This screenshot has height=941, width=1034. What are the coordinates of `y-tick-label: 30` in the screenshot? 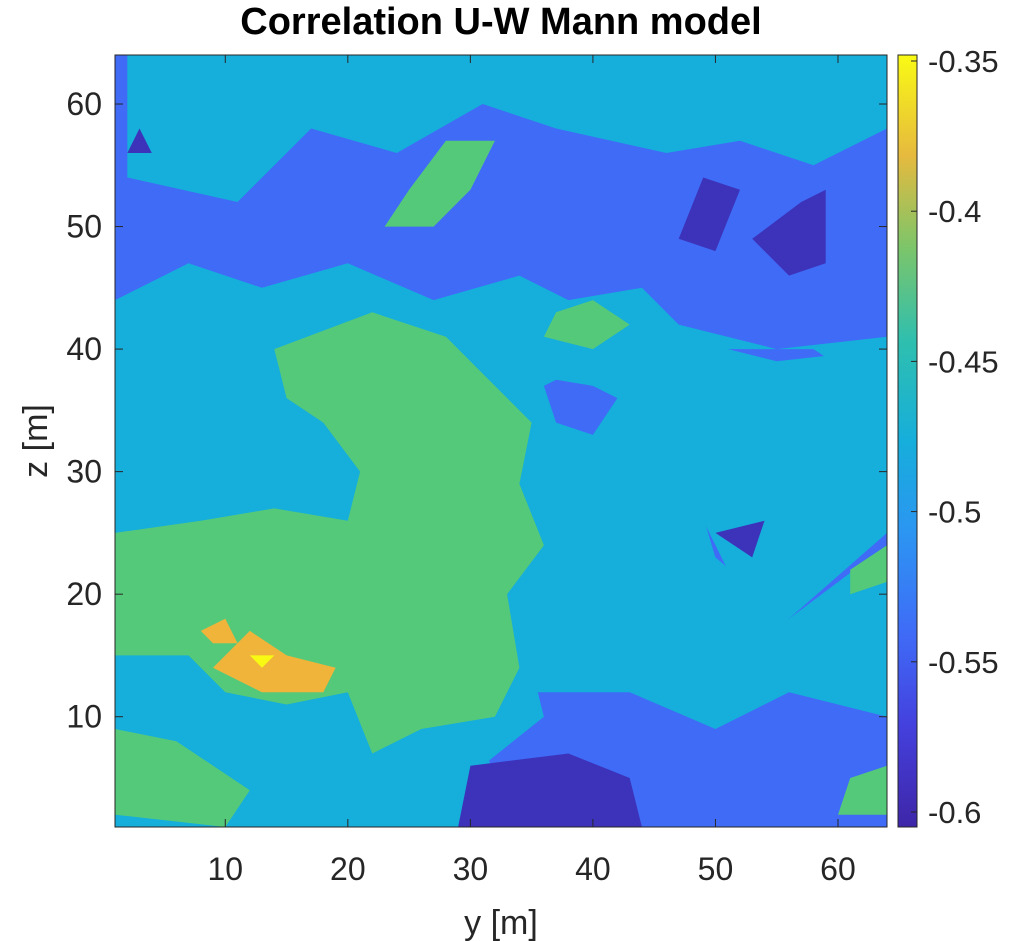 It's located at (84, 472).